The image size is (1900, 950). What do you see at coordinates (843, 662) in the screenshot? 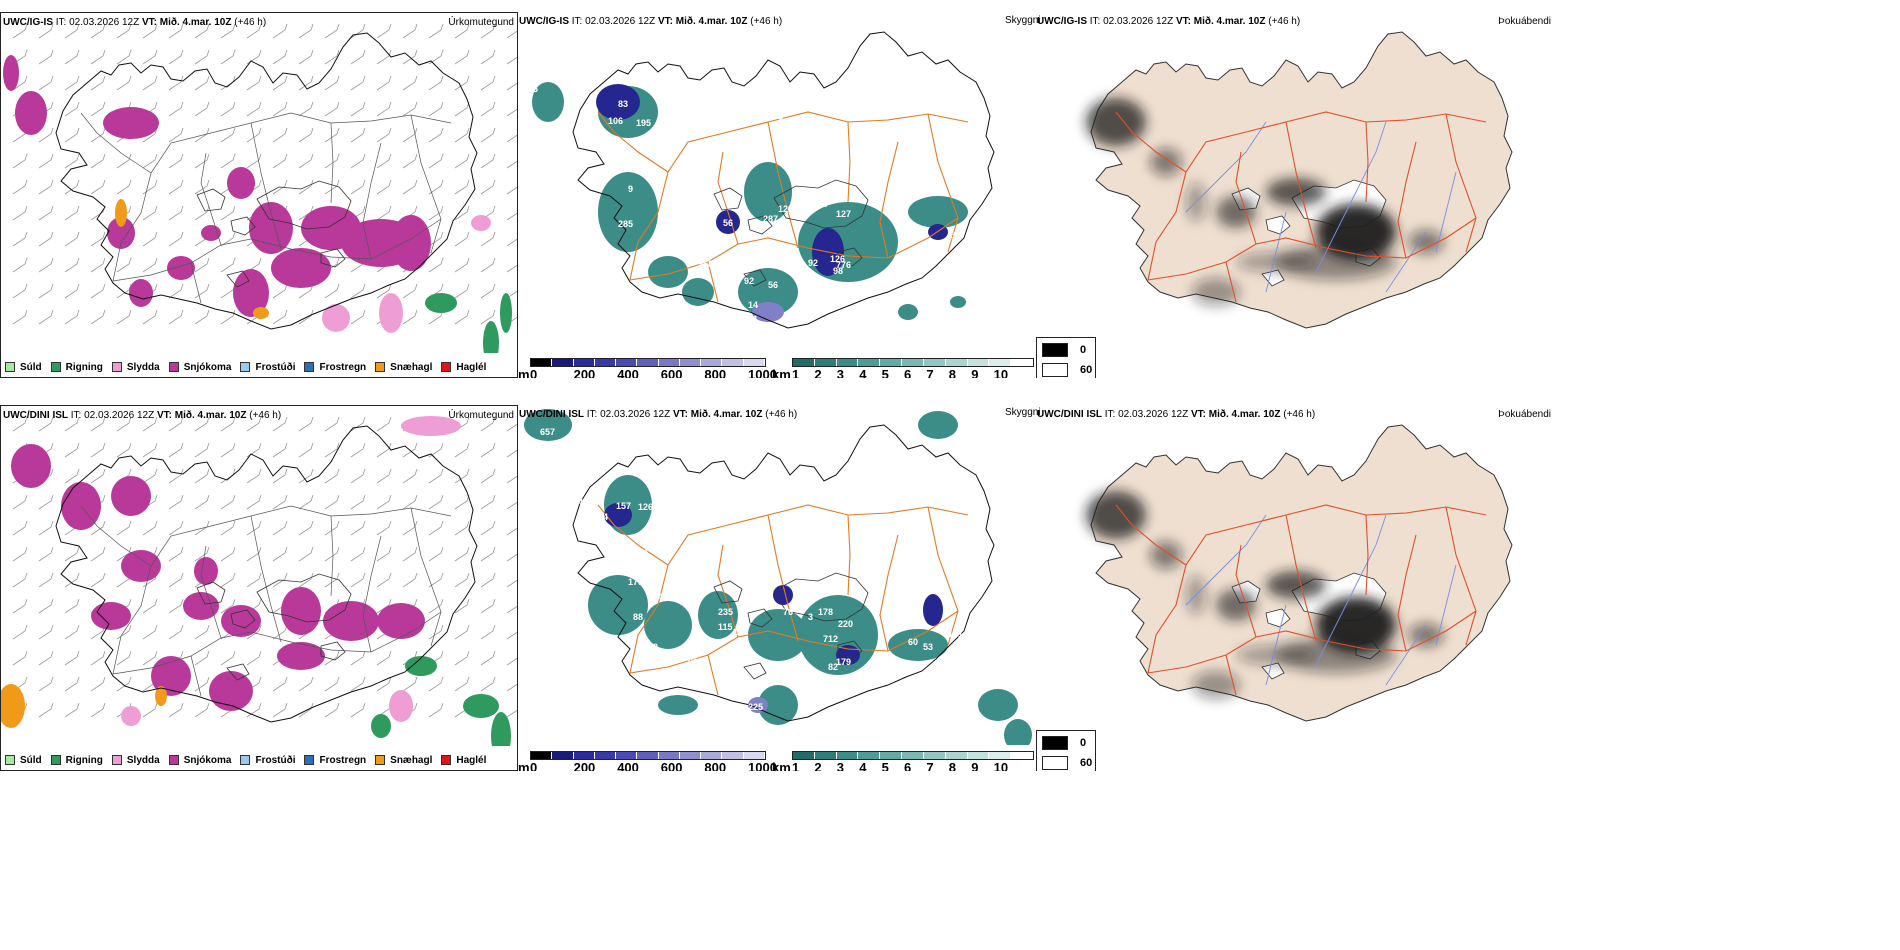
I see `cloud-base-label: 179` at bounding box center [843, 662].